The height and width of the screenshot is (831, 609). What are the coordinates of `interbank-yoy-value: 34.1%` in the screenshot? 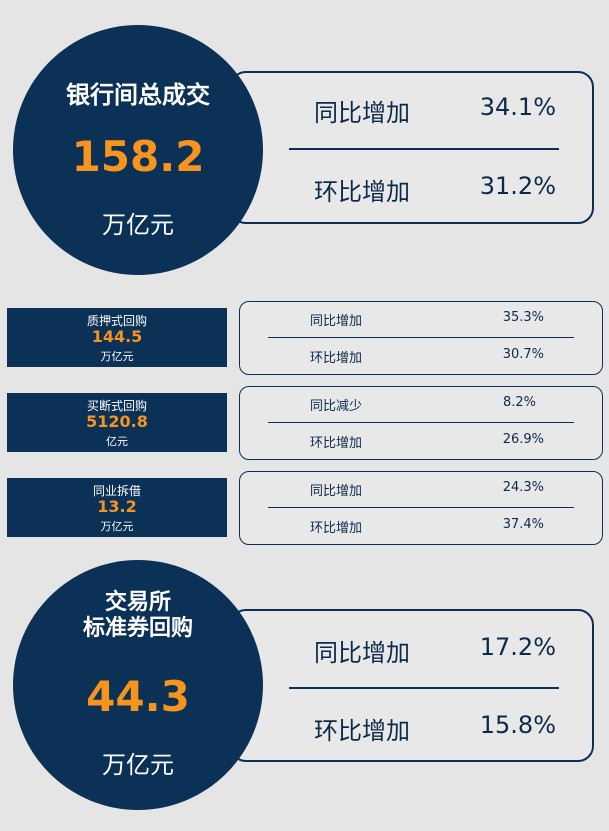 It's located at (517, 107).